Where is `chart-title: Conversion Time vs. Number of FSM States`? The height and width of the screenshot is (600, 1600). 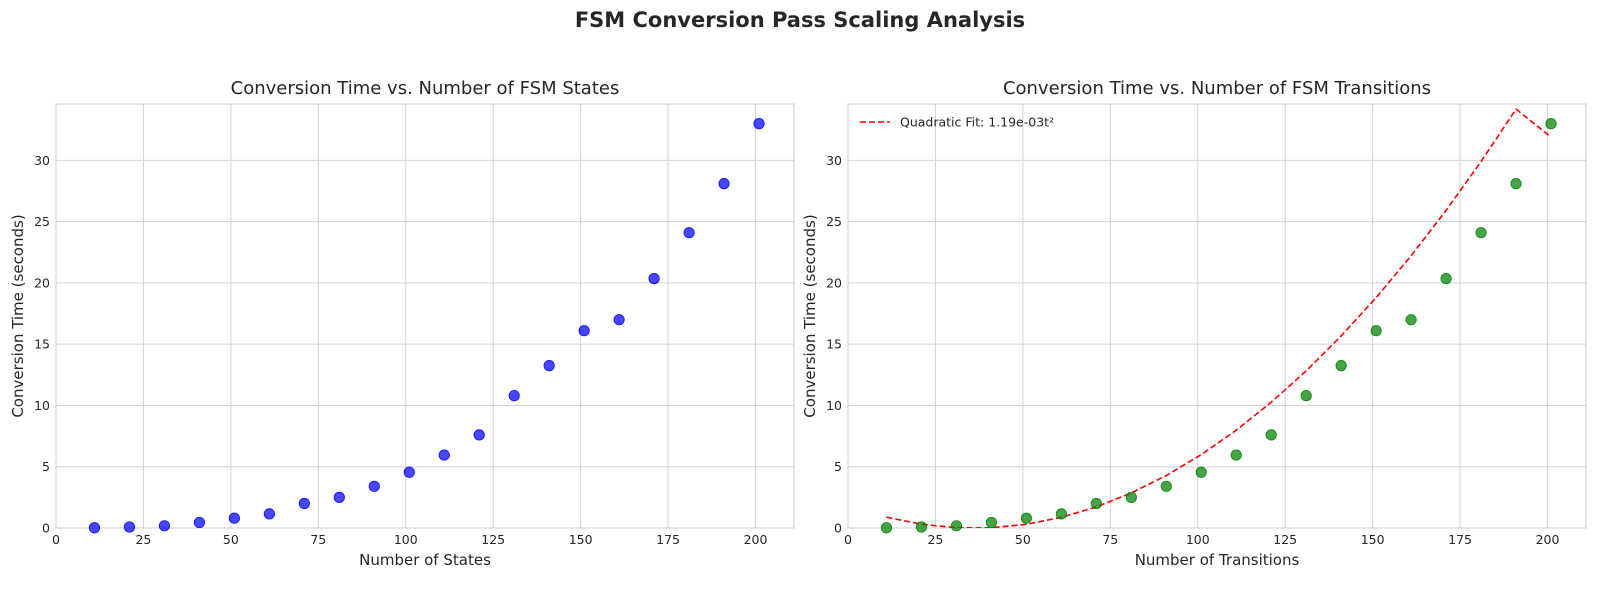
chart-title: Conversion Time vs. Number of FSM States is located at coordinates (425, 88).